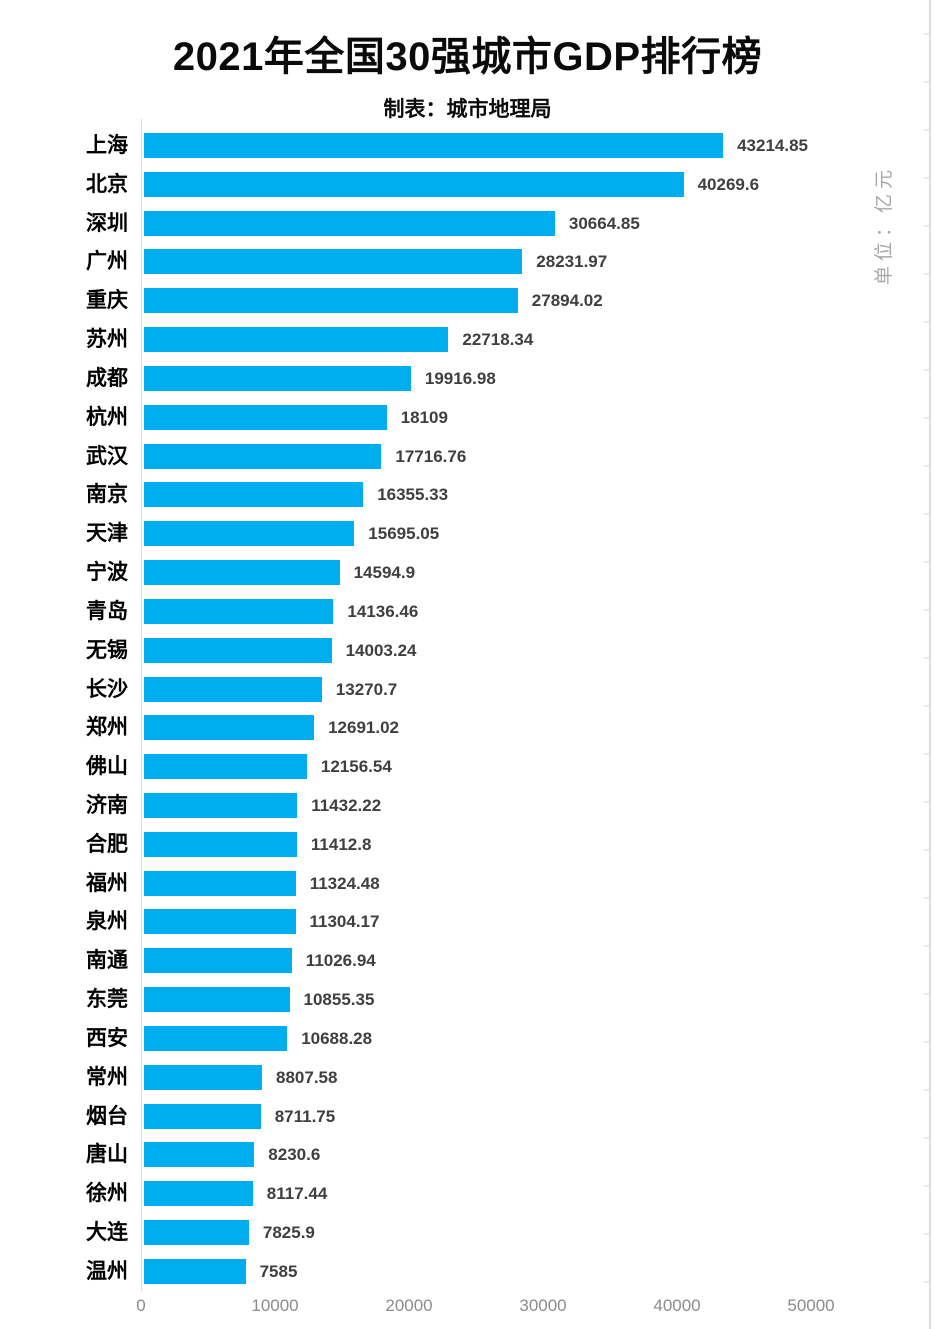  What do you see at coordinates (467, 261) in the screenshot?
I see `bar-row: 广州 28231.97` at bounding box center [467, 261].